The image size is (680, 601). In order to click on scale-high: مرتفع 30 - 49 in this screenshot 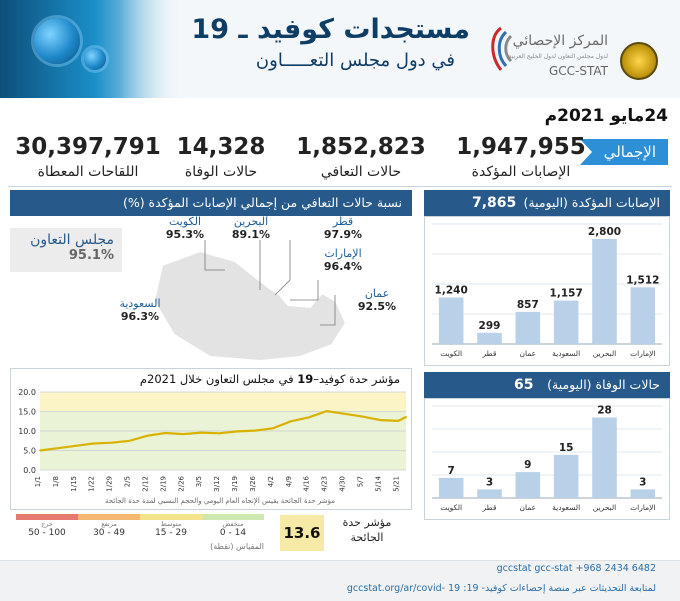, I will do `click(109, 526)`.